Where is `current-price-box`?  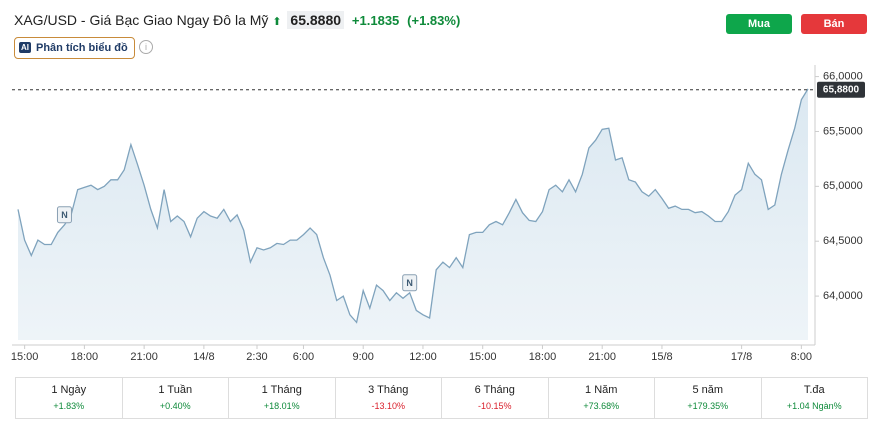 current-price-box is located at coordinates (841, 89).